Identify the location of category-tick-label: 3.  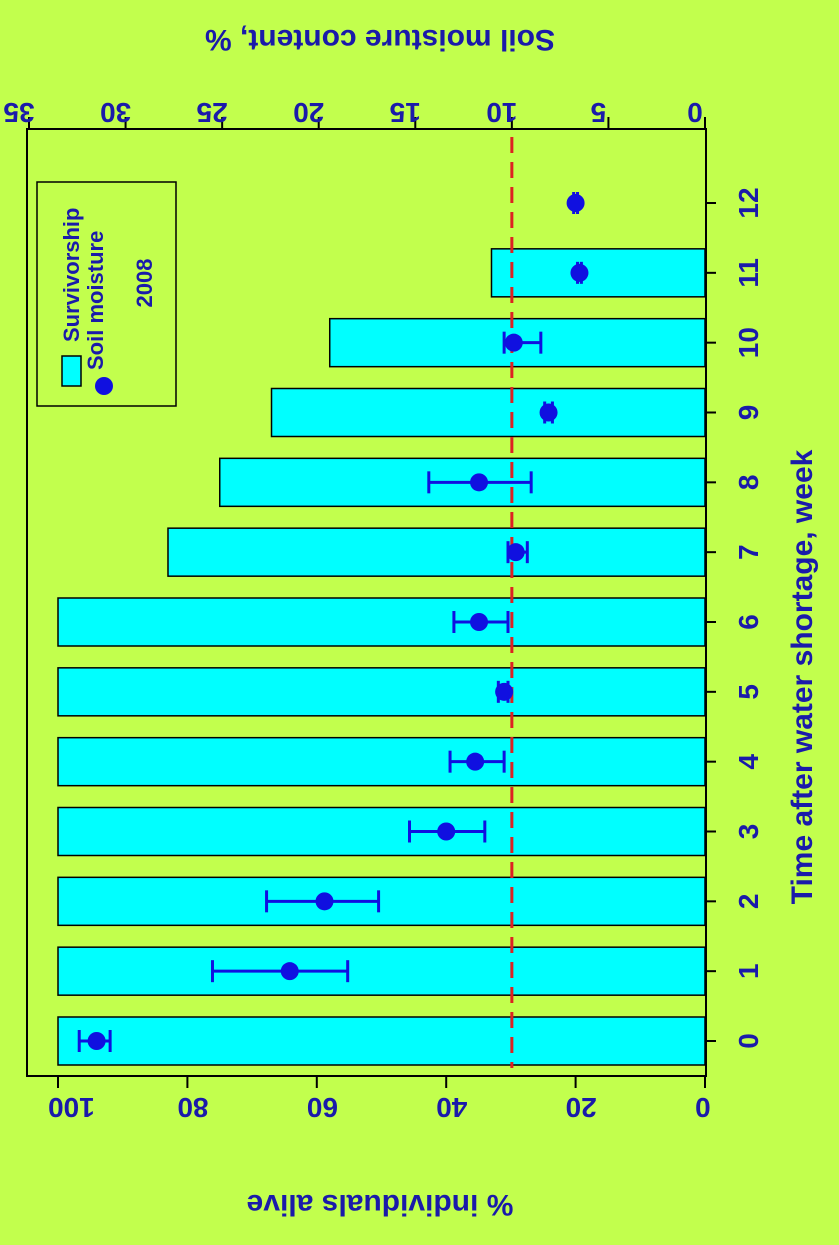
(748, 832).